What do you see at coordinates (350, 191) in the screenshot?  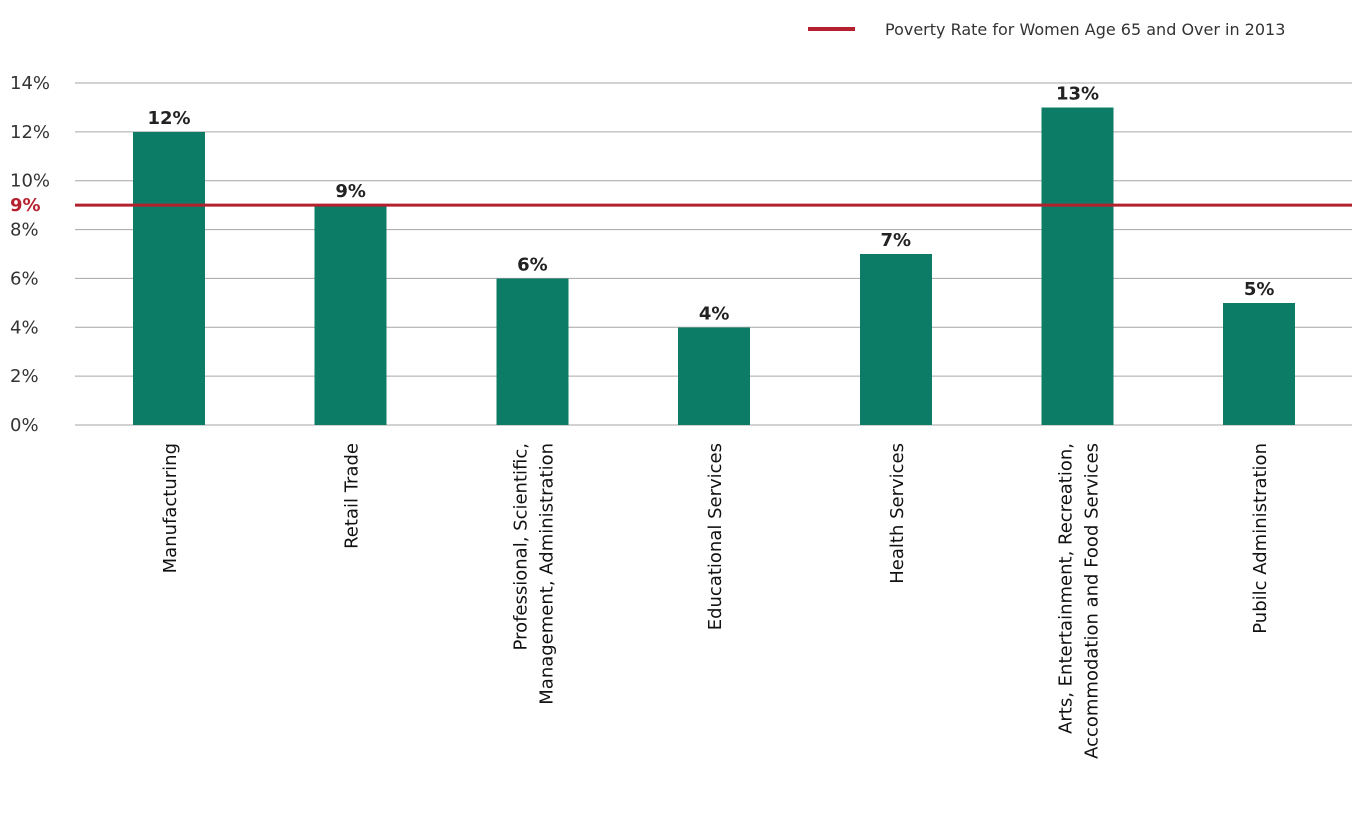 I see `data-label: 9%` at bounding box center [350, 191].